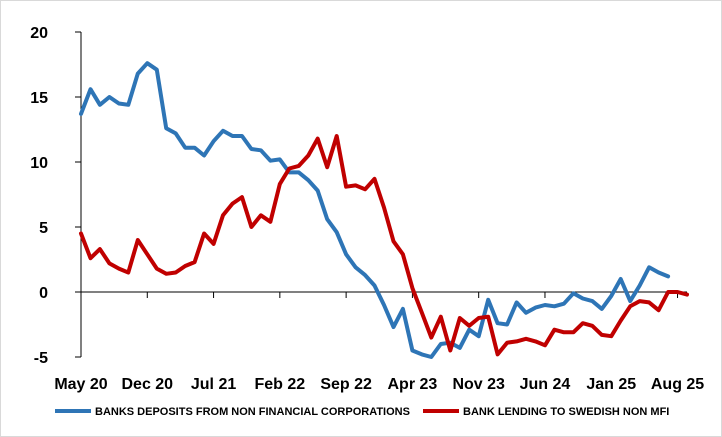 Image resolution: width=722 pixels, height=437 pixels. I want to click on y-tick-label: -5, so click(41, 358).